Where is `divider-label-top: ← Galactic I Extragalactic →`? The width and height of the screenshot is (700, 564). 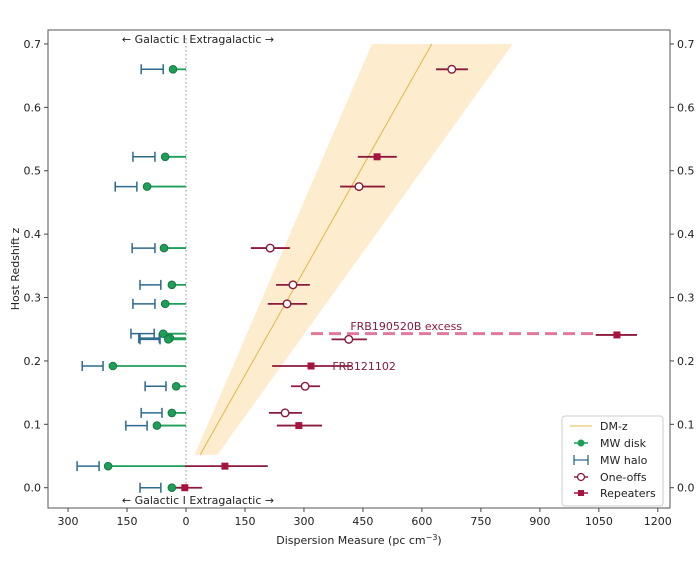
divider-label-top: ← Galactic I Extragalactic → is located at coordinates (198, 39).